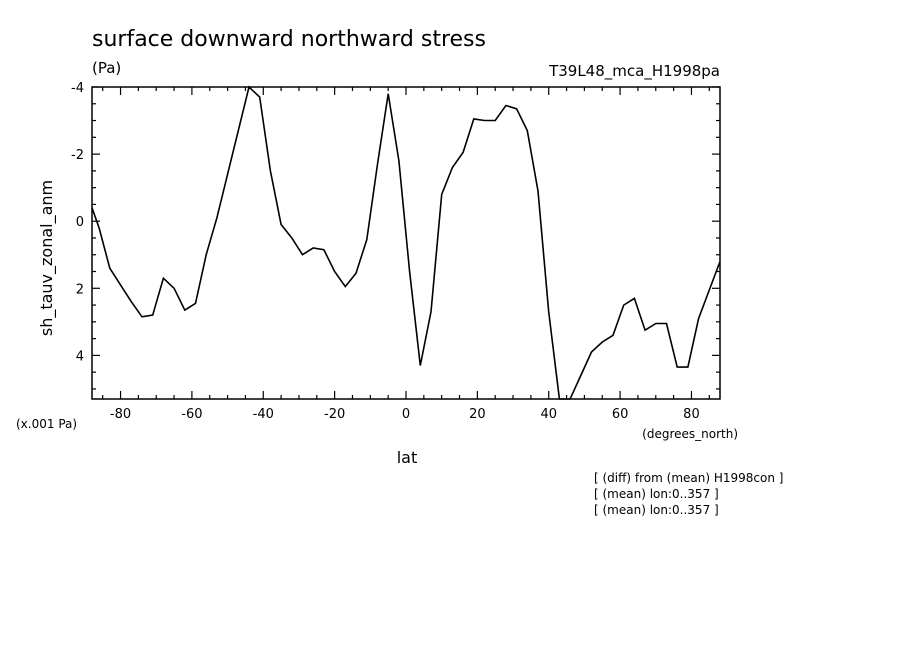 The width and height of the screenshot is (904, 654). Describe the element at coordinates (120, 414) in the screenshot. I see `x-tick-label: -80` at that location.